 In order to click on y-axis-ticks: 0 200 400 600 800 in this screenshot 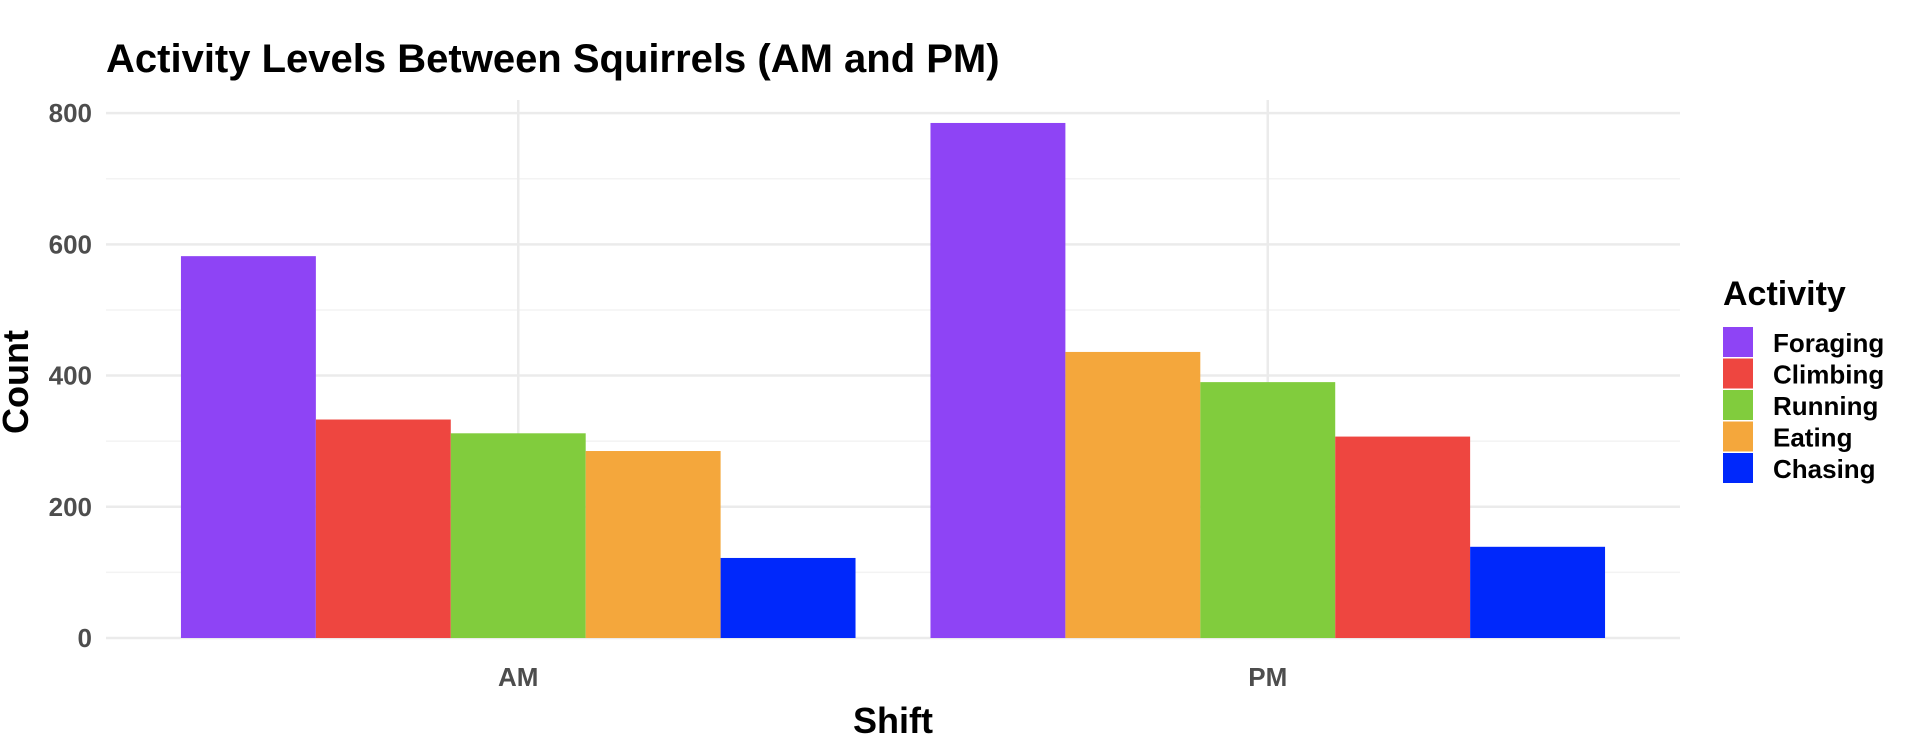, I will do `click(70, 375)`.